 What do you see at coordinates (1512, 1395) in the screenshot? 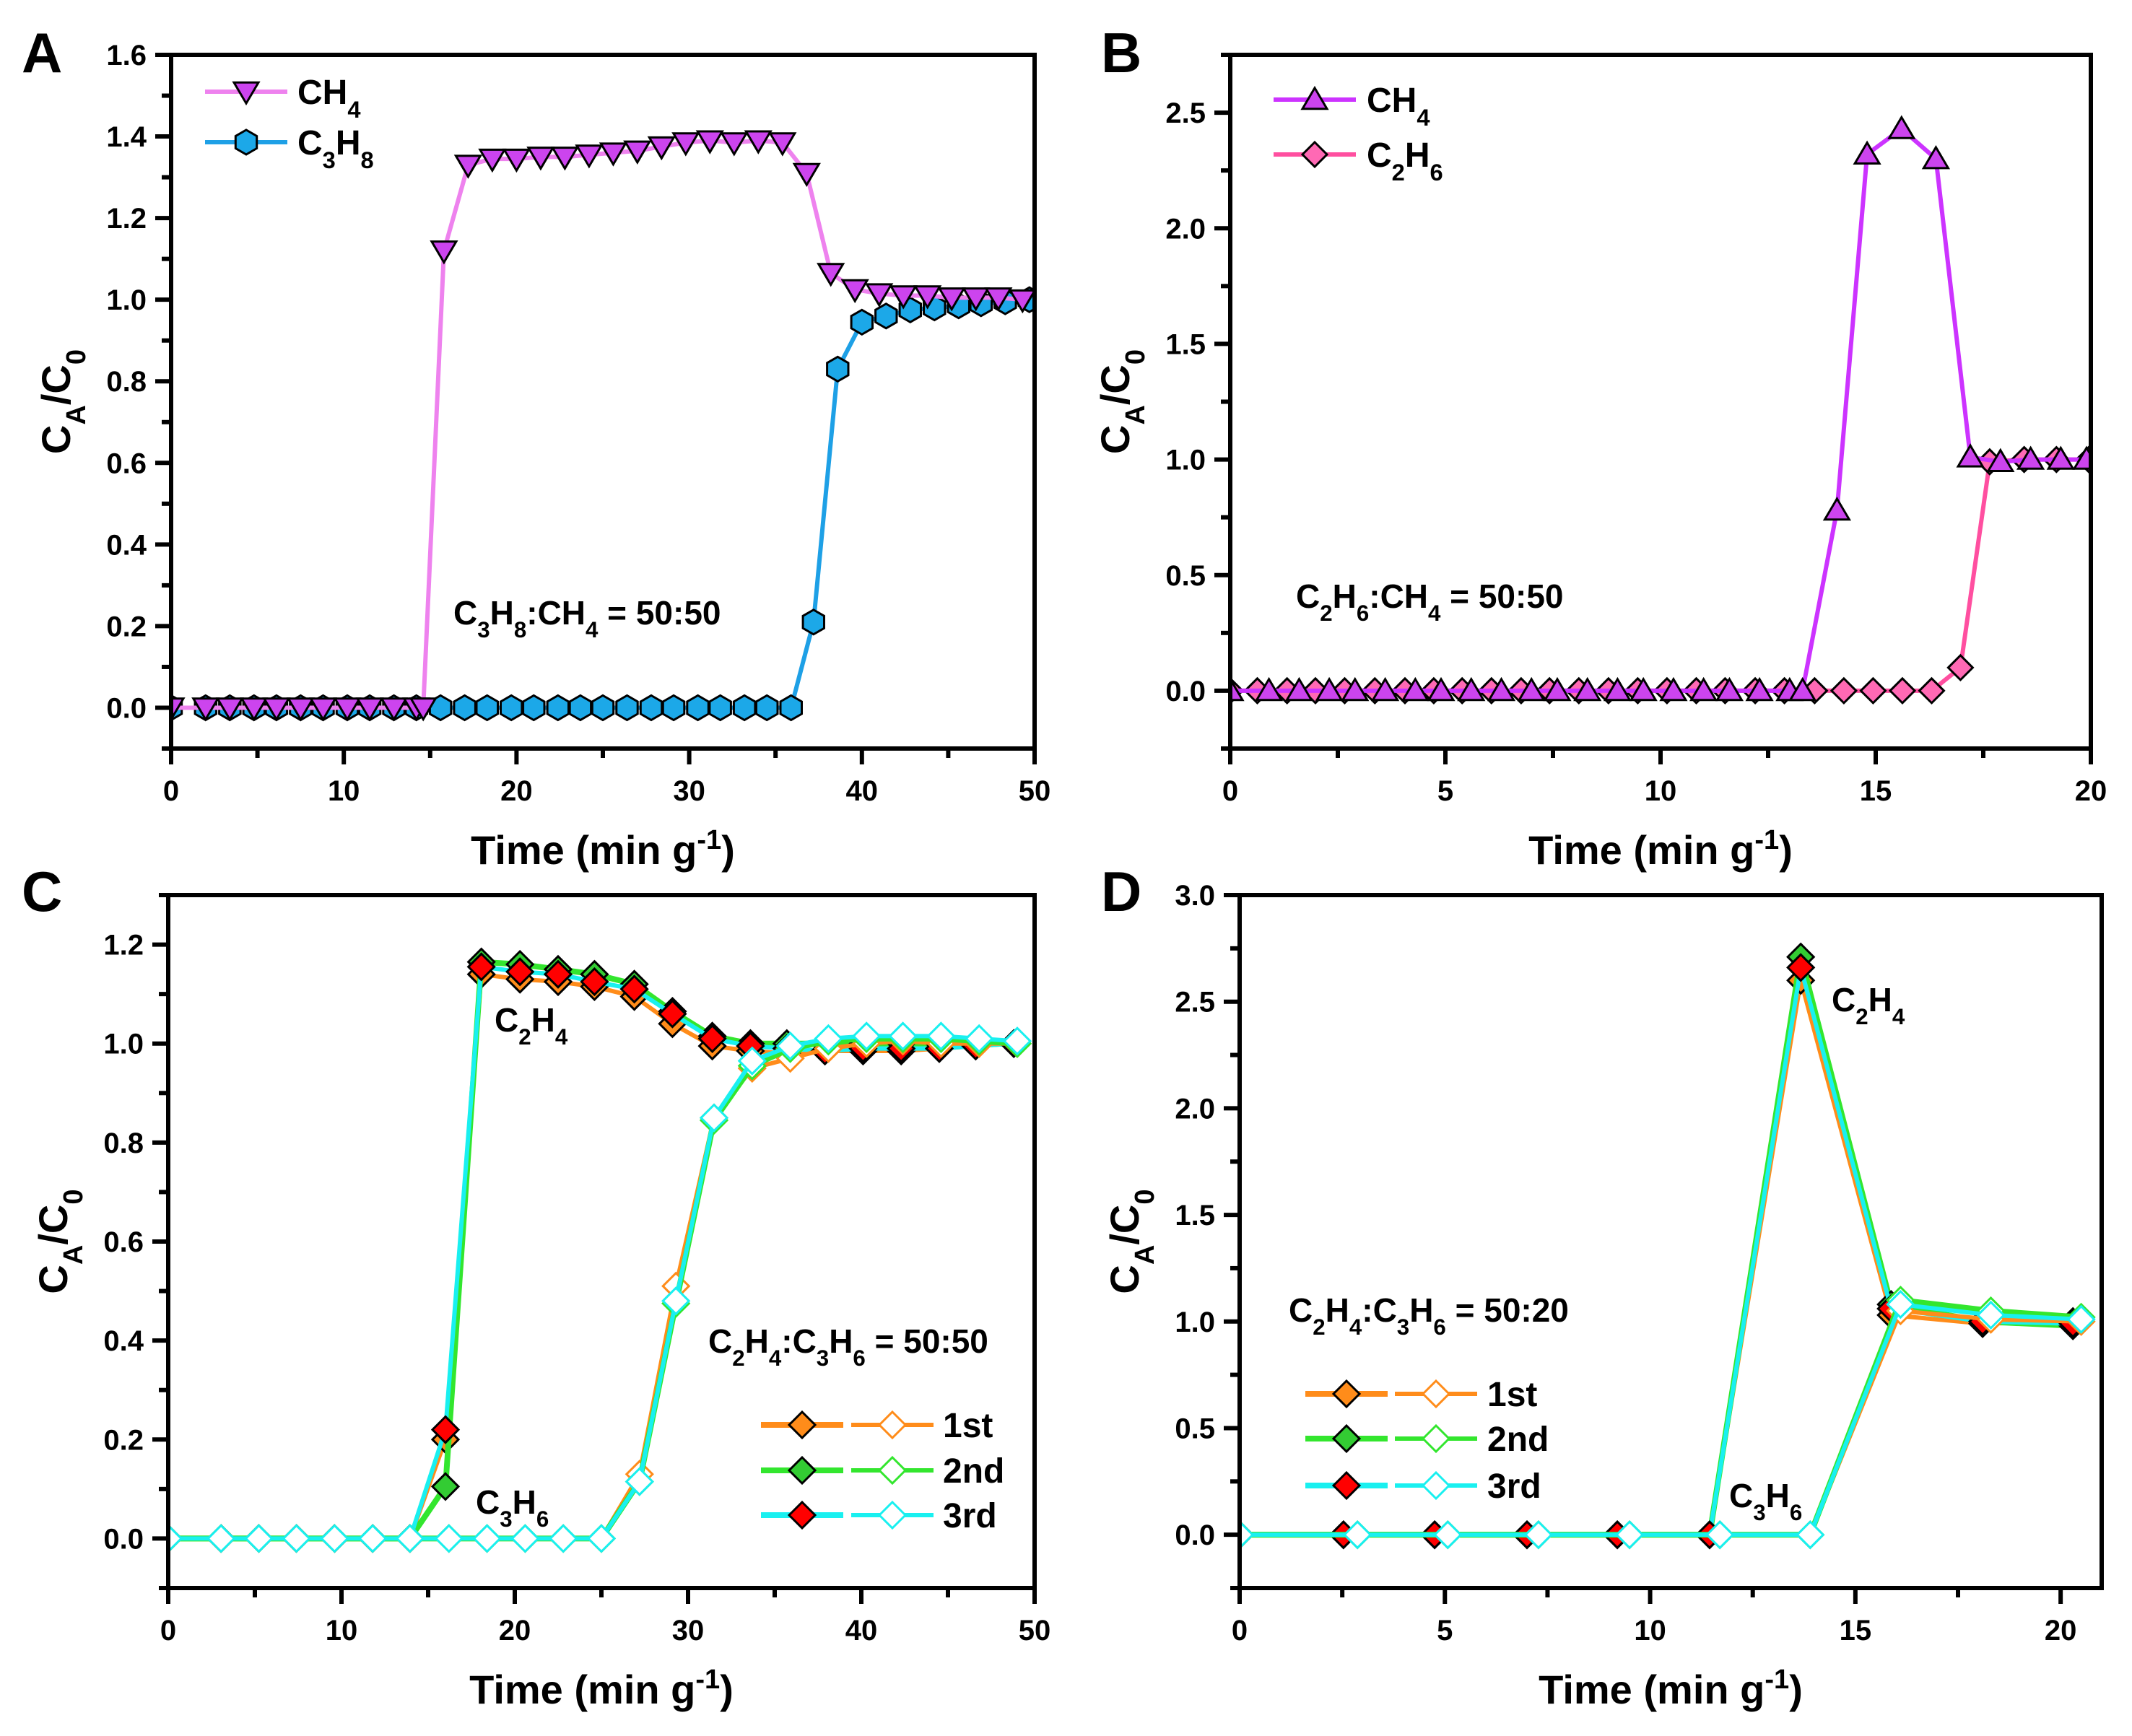
I see `legend-label: 1st` at bounding box center [1512, 1395].